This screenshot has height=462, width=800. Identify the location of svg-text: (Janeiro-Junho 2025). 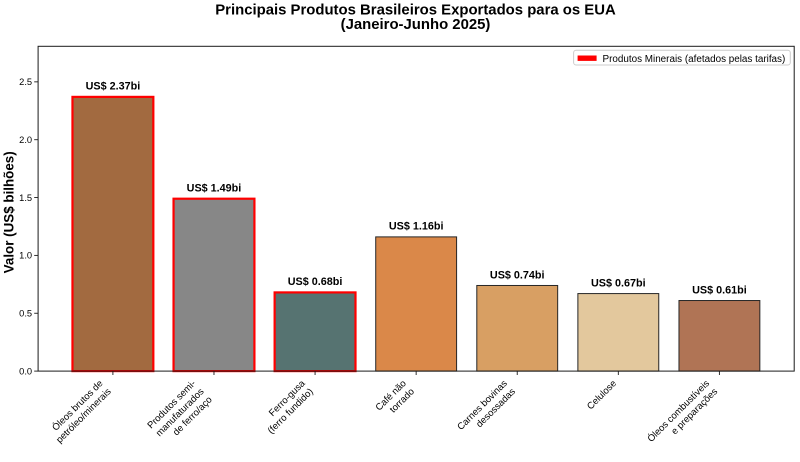
(416, 25).